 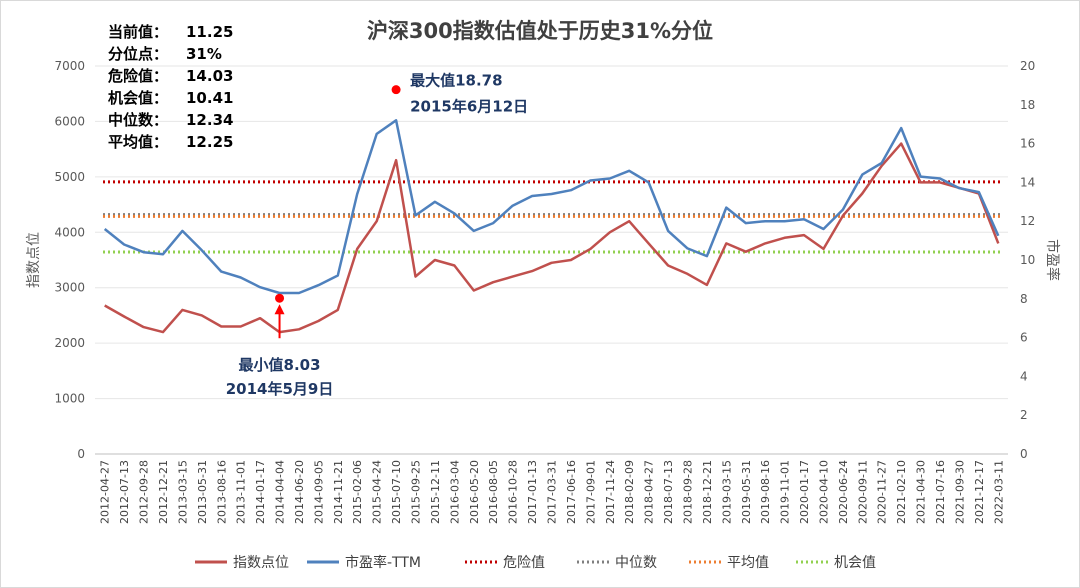 I want to click on y-left-tick-label: 1000, so click(x=69, y=399).